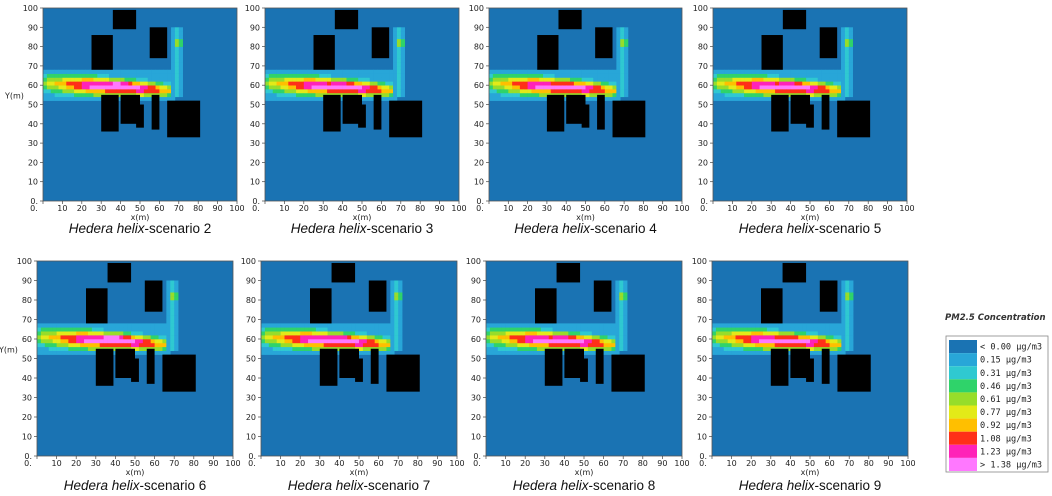 The height and width of the screenshot is (496, 1052). I want to click on y-tick-label: 0., so click(704, 201).